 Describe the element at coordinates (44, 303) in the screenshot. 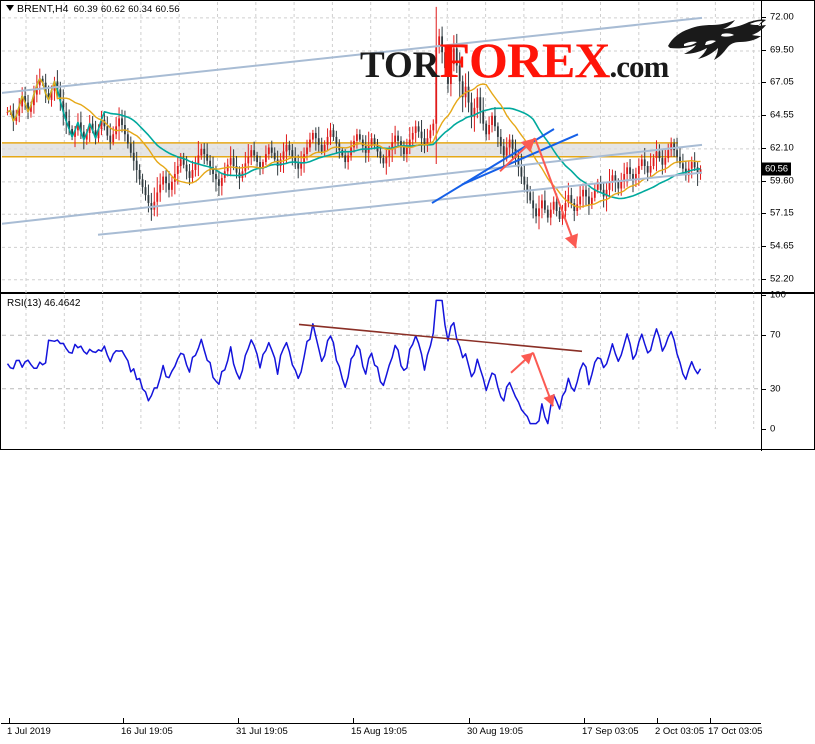

I see `rsi-label: RSI(13) 46.4642` at that location.